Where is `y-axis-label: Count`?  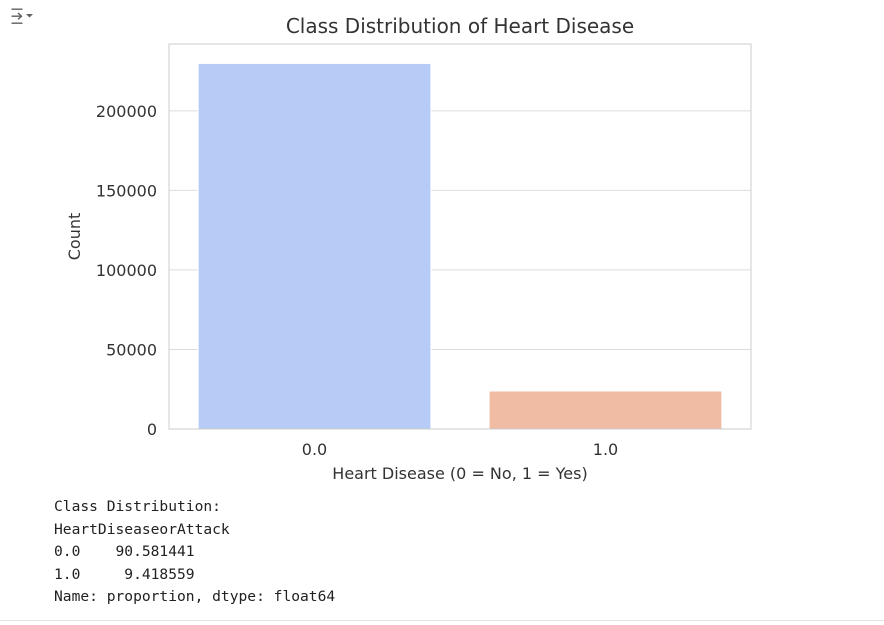 y-axis-label: Count is located at coordinates (74, 237).